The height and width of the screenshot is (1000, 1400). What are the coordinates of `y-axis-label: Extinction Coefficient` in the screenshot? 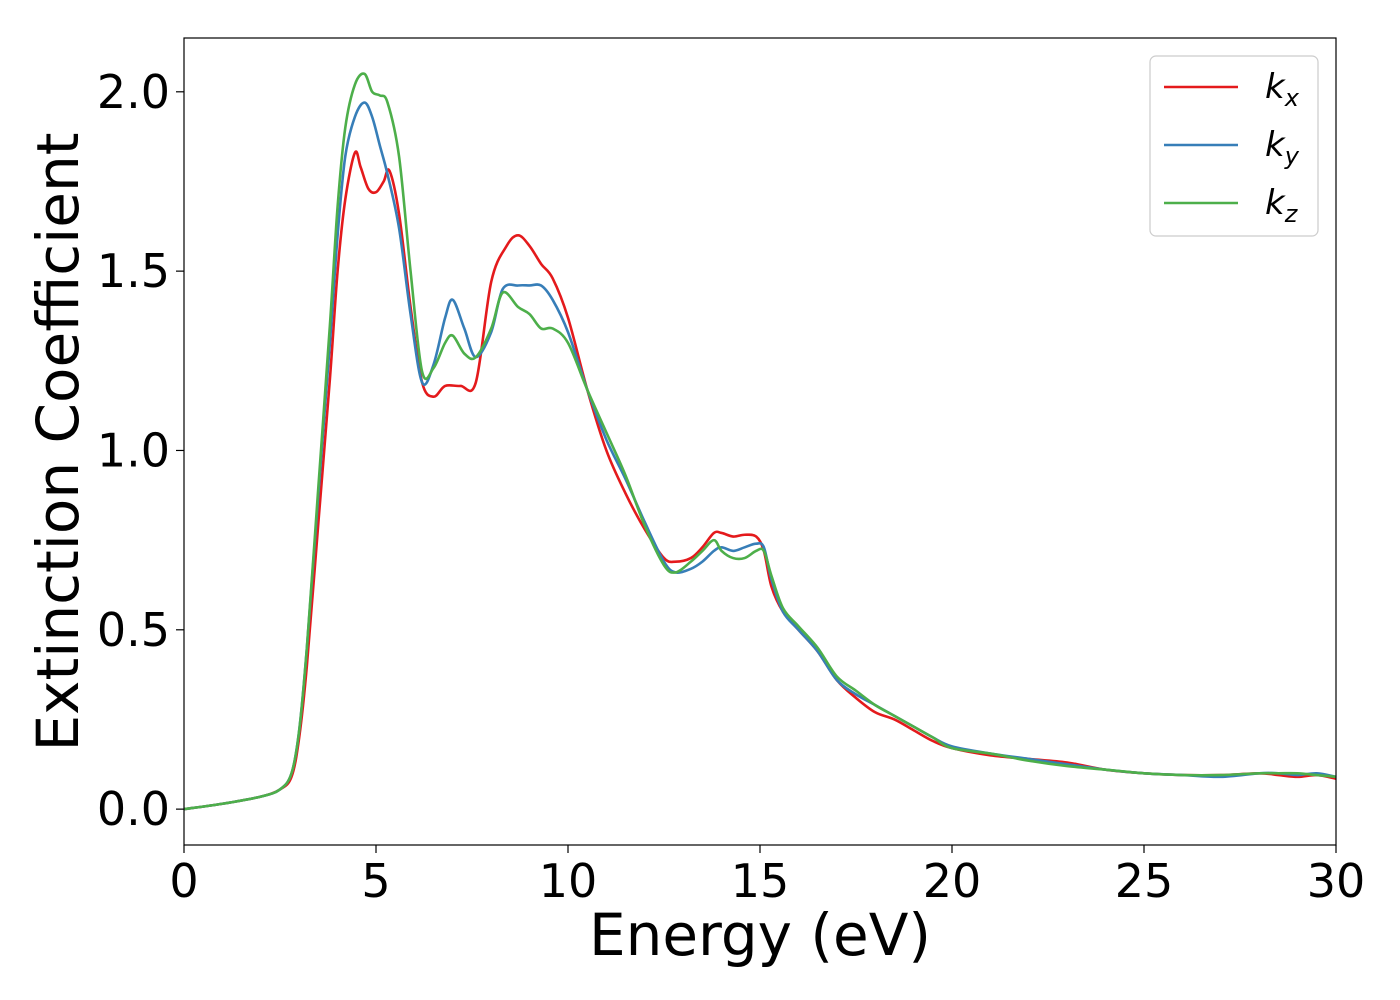 It's located at (58, 442).